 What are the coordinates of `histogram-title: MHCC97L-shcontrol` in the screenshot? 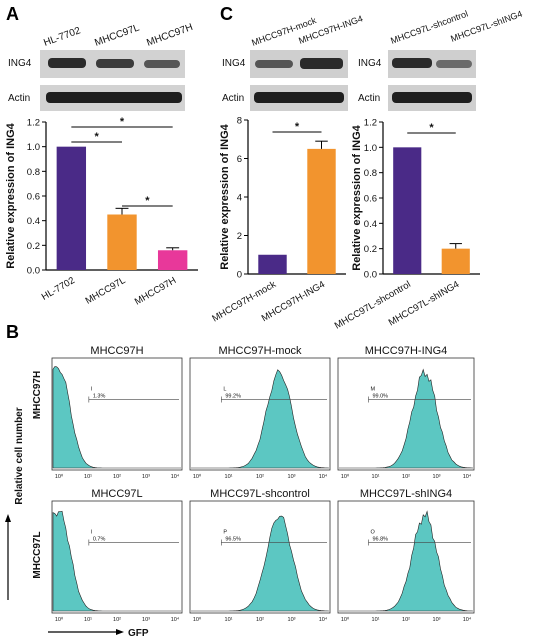 It's located at (260, 494).